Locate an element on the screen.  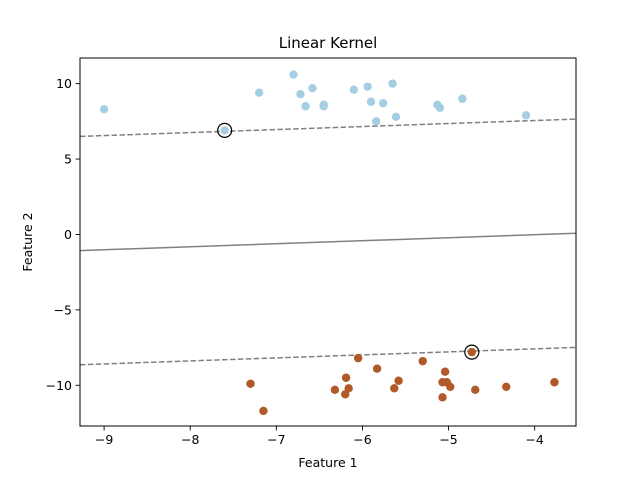
y-tick-label: −5 is located at coordinates (63, 309).